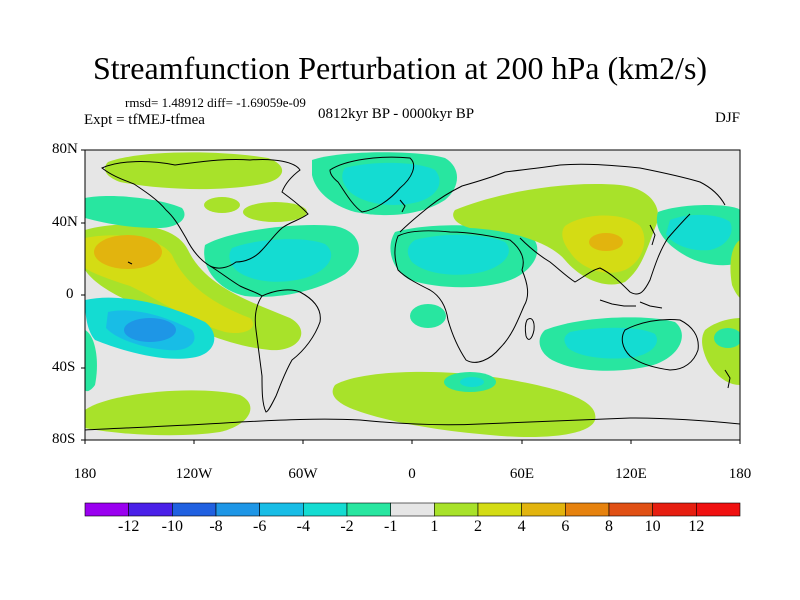 The height and width of the screenshot is (600, 800). What do you see at coordinates (287, 351) in the screenshot?
I see `south-america-outline` at bounding box center [287, 351].